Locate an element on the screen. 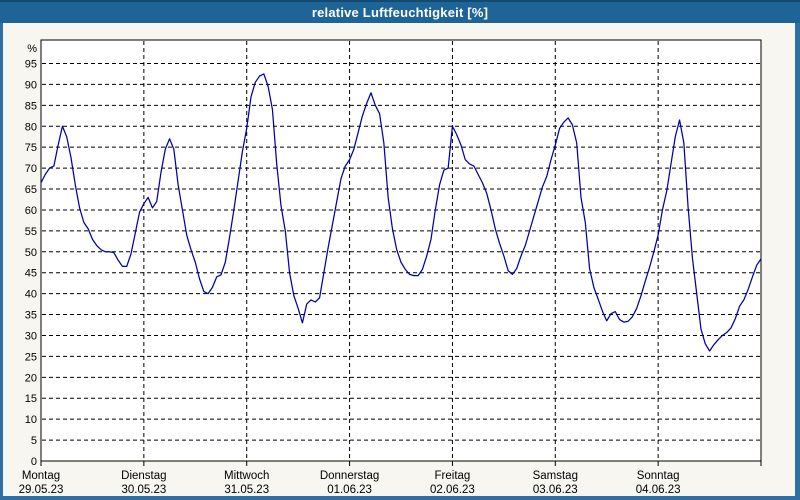 The image size is (800, 500). page-title: relative Luftfeuchtigkeit [%] is located at coordinates (400, 12).